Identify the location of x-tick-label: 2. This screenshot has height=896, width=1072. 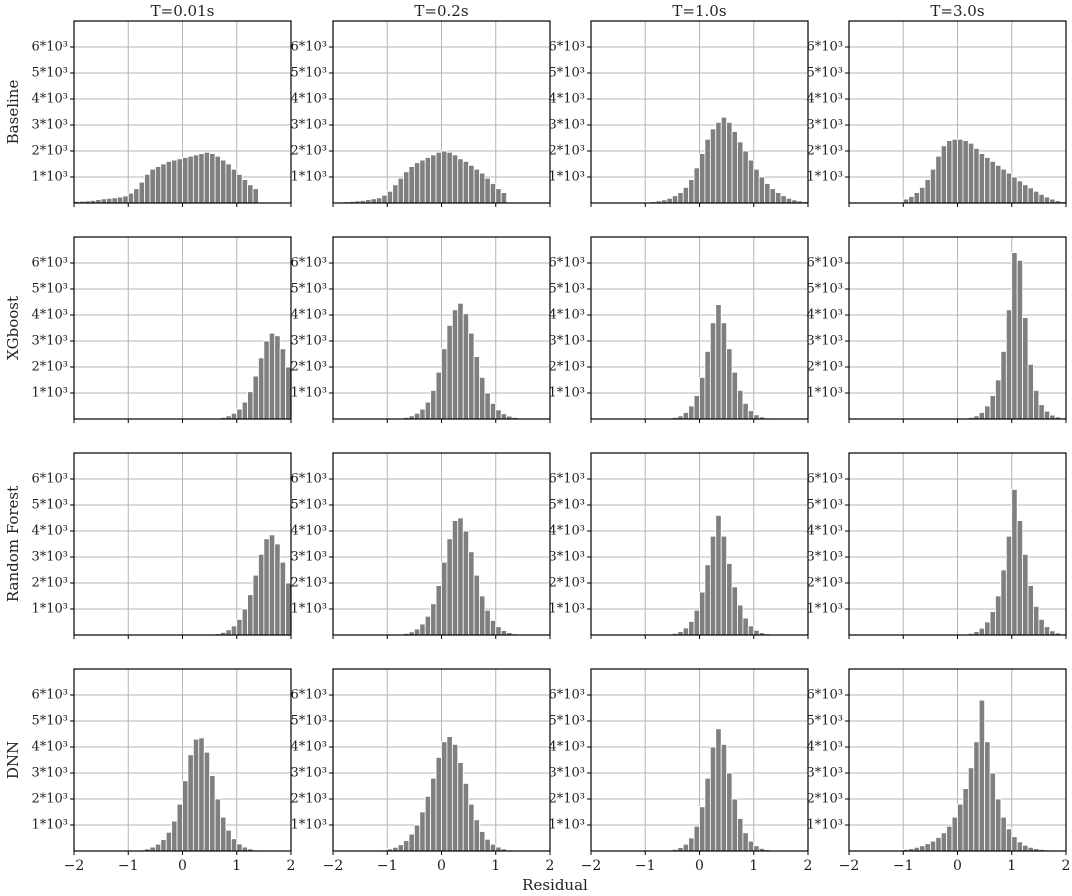
(1066, 866).